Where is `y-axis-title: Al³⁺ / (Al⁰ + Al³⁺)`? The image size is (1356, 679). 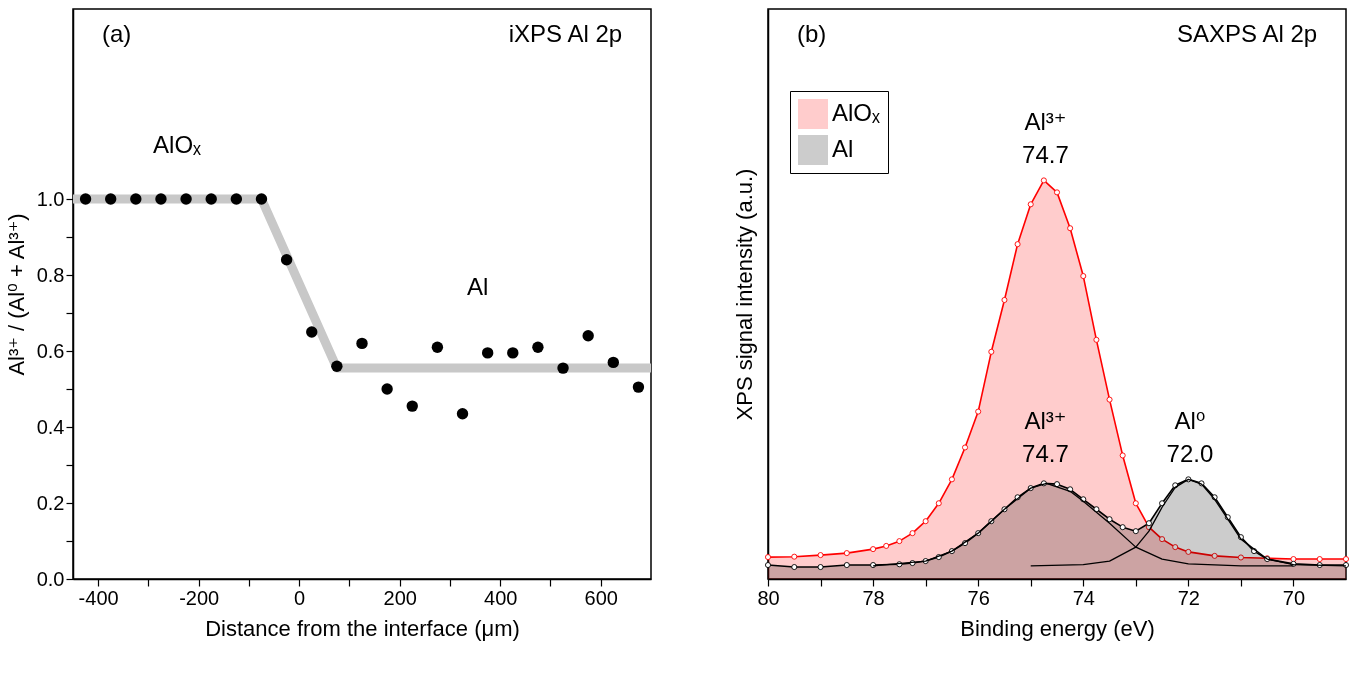
y-axis-title: Al³⁺ / (Al⁰ + Al³⁺) is located at coordinates (16, 294).